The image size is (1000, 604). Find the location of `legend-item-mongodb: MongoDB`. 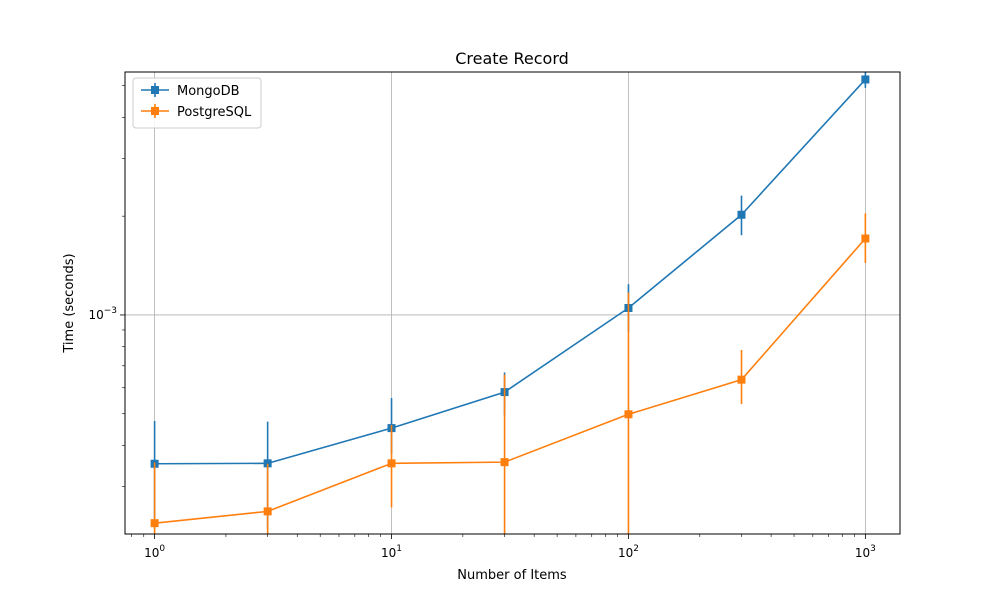

legend-item-mongodb: MongoDB is located at coordinates (190, 91).